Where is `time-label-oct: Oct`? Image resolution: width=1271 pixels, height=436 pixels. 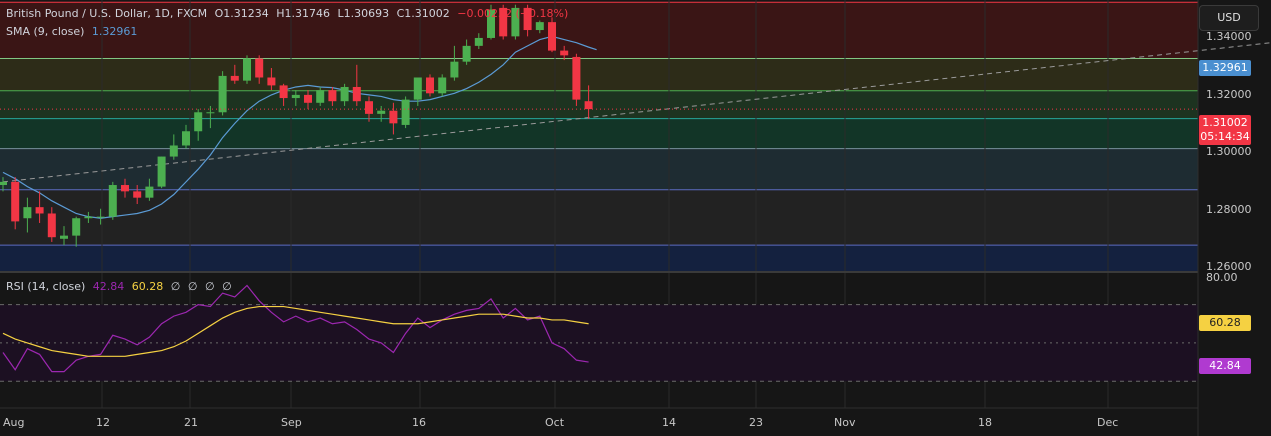
time-label-oct: Oct is located at coordinates (555, 422).